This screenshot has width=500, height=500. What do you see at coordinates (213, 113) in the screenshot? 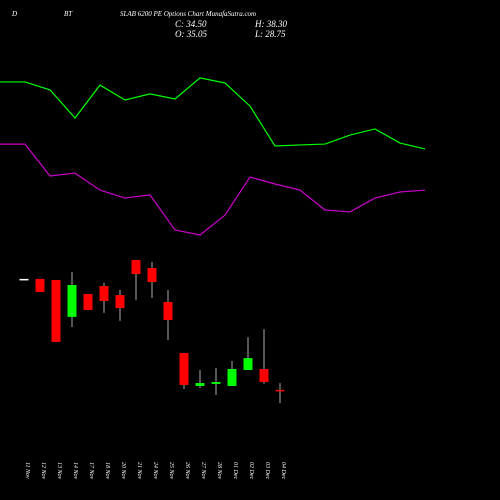
I see `indicator-line` at bounding box center [213, 113].